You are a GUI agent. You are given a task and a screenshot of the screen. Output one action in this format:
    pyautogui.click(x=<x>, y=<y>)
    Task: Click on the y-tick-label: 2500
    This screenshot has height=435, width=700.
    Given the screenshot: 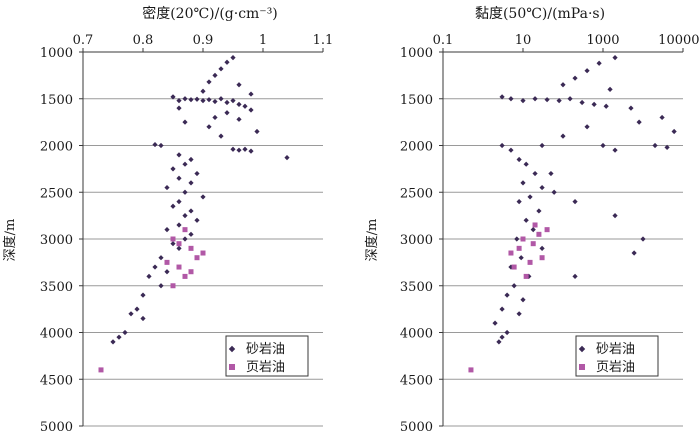 What is the action you would take?
    pyautogui.click(x=56, y=193)
    